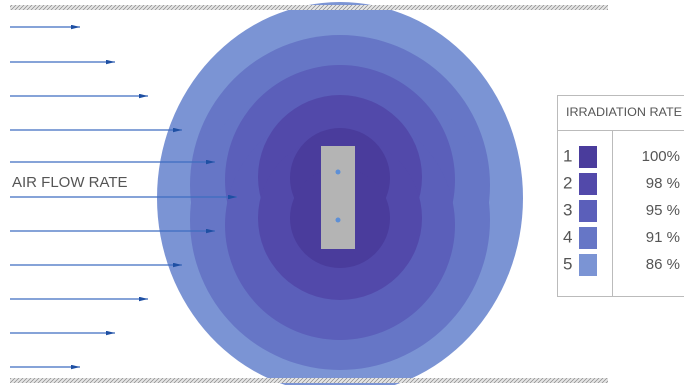 This screenshot has width=684, height=385. Describe the element at coordinates (621, 211) in the screenshot. I see `legend-rows: 1 100% 2 98 % 3 95 % 4 91 % 5 86 %` at that location.